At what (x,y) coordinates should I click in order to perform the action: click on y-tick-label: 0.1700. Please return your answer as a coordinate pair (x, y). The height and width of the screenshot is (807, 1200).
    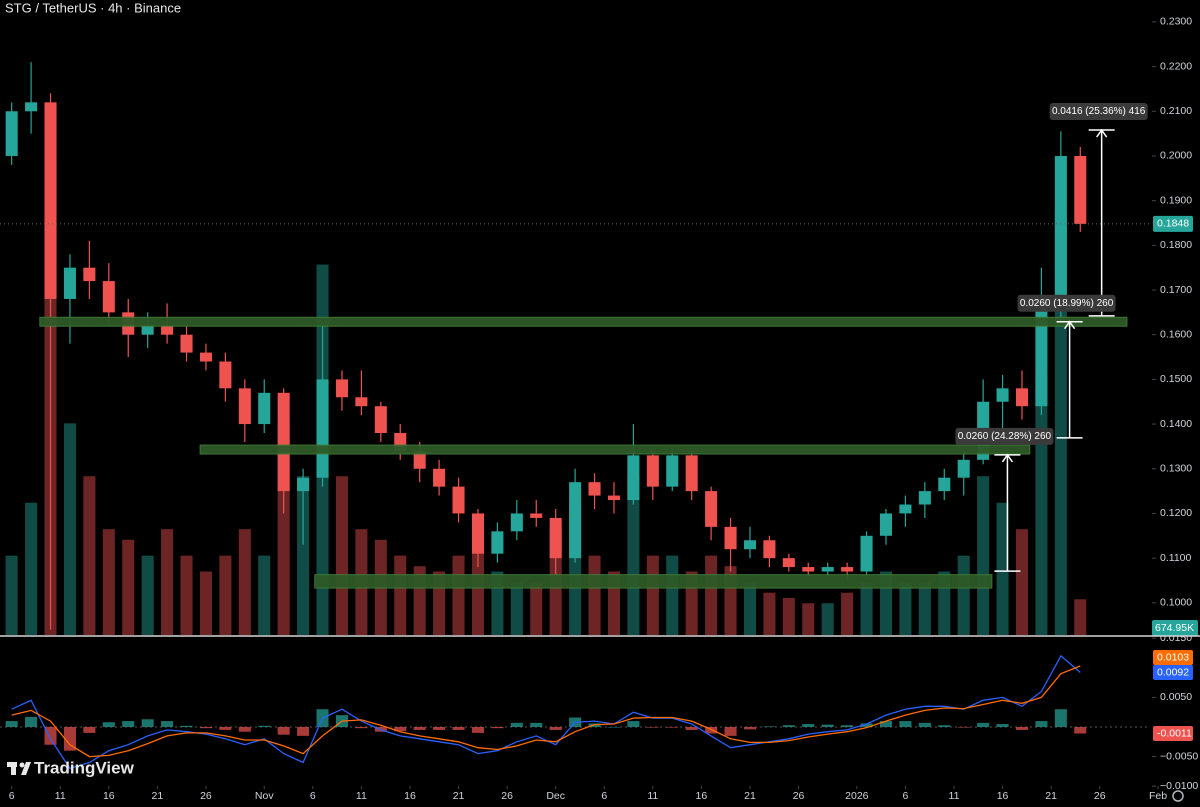
    Looking at the image, I should click on (1176, 290).